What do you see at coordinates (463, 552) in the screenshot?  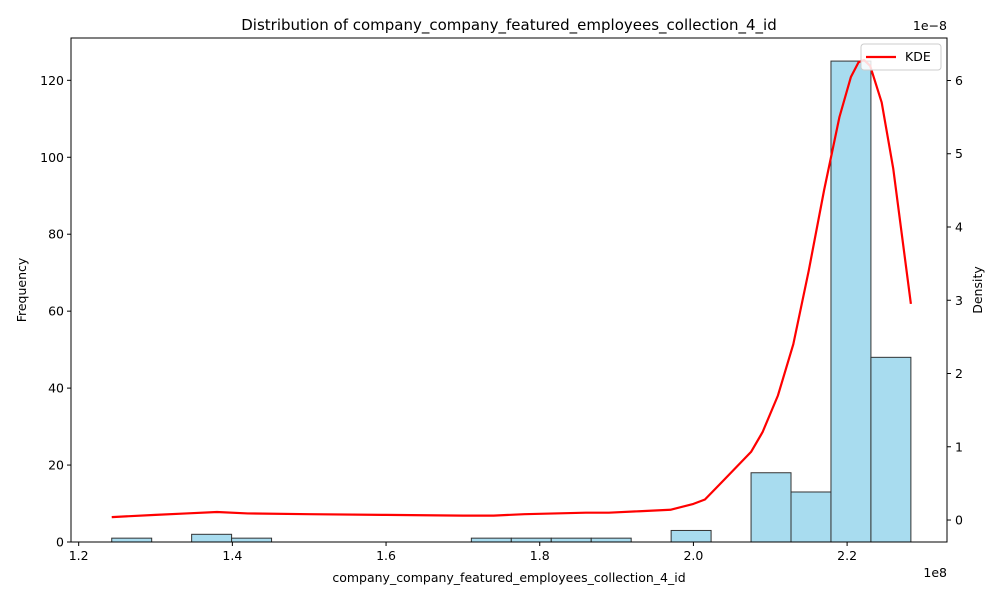 I see `x-axis-ticks: 1.2 1.4 1.6 1.8 2.0 2.2` at bounding box center [463, 552].